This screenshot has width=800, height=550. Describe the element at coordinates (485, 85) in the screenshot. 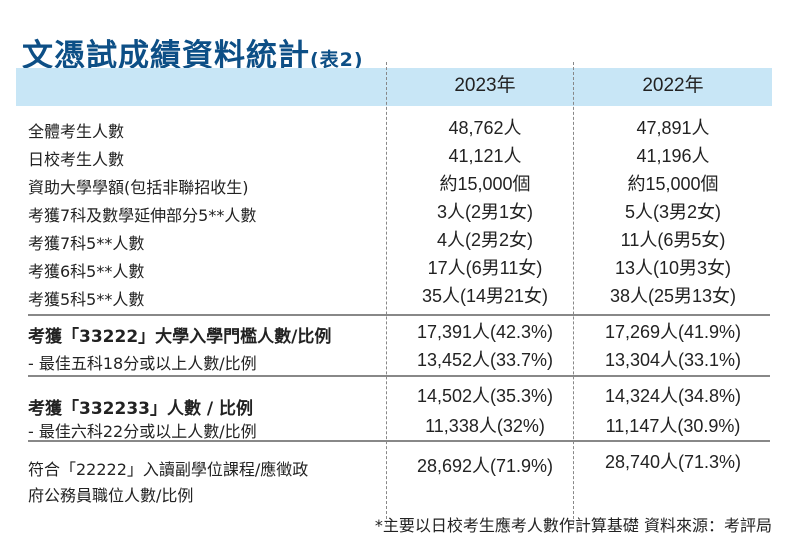

I see `header-2023: 2023年` at that location.